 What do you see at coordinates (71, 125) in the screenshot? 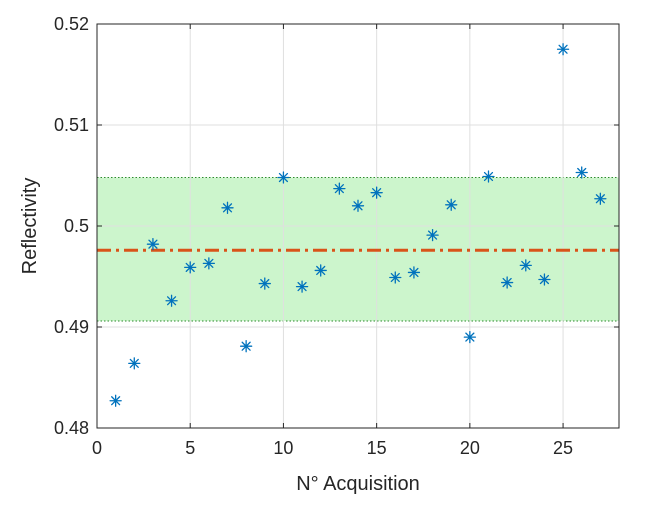
I see `y-tick-label: 0.51` at bounding box center [71, 125].